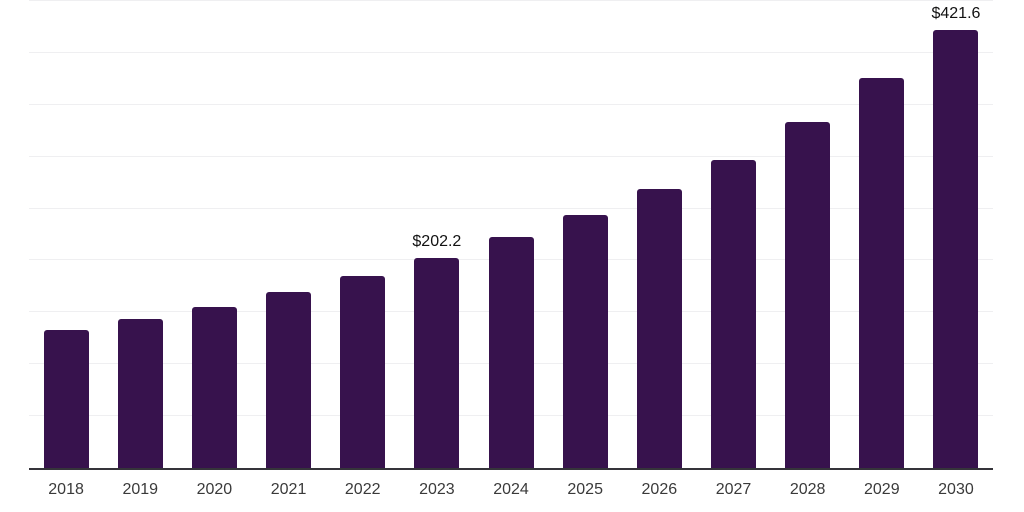 This screenshot has width=1024, height=512. I want to click on x-tick-label-2021: 2021, so click(288, 489).